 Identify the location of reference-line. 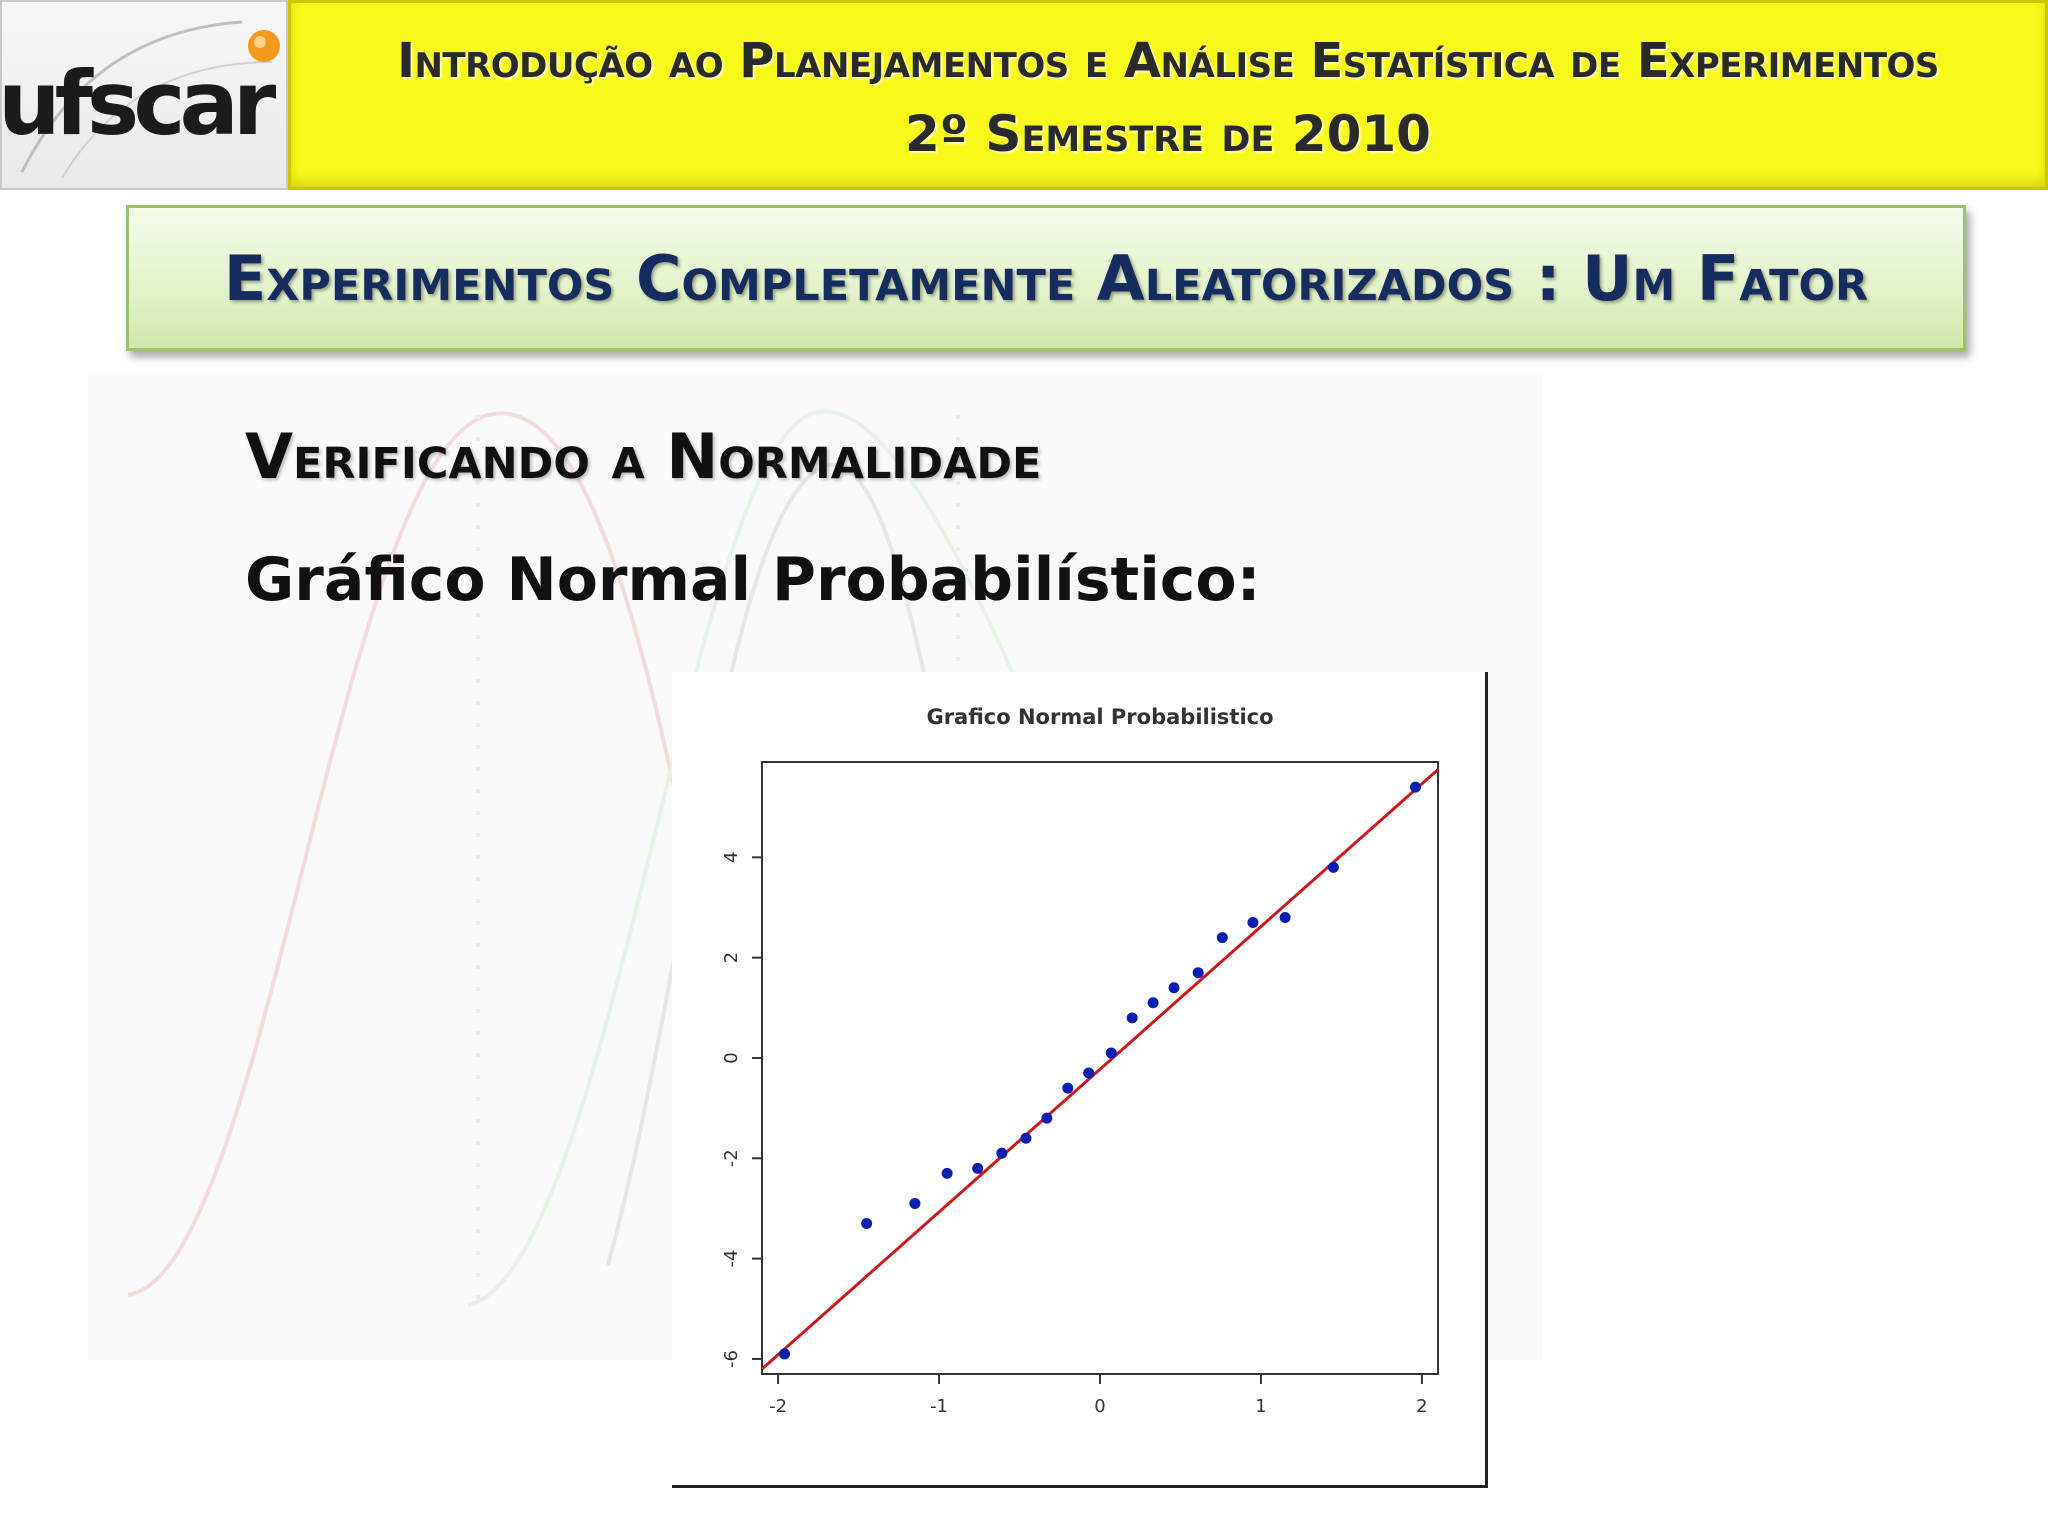
(1100, 1069).